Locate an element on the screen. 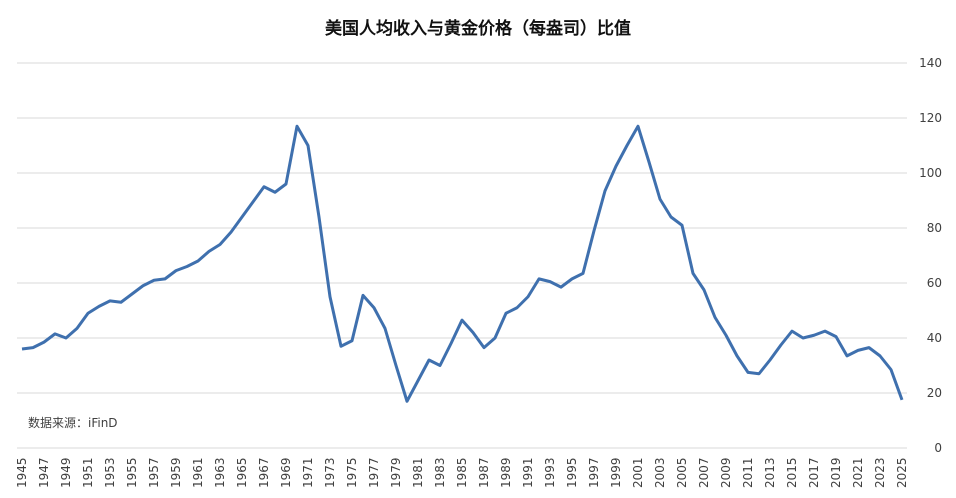  x-tick-label: 1973 is located at coordinates (330, 472).